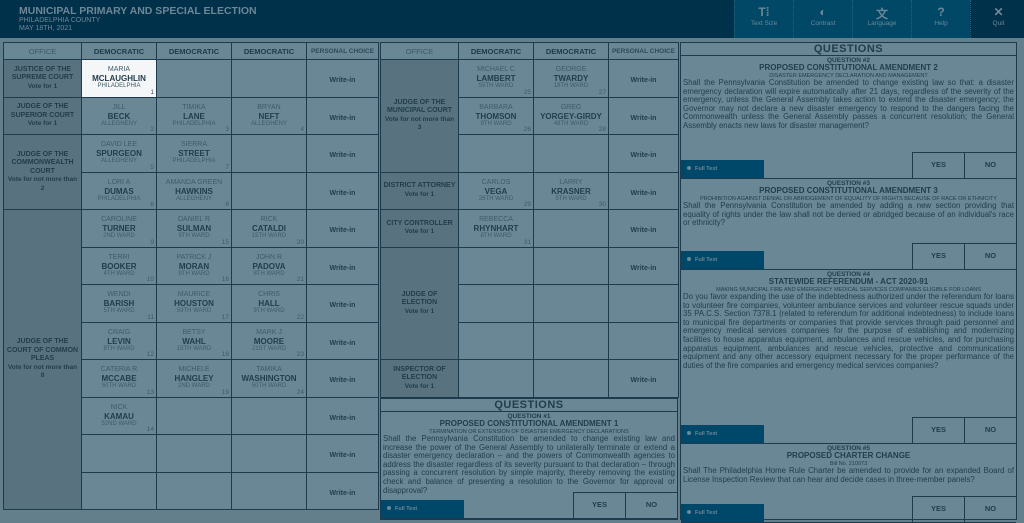  I want to click on candidate-location: ALLEGHENY, so click(118, 123).